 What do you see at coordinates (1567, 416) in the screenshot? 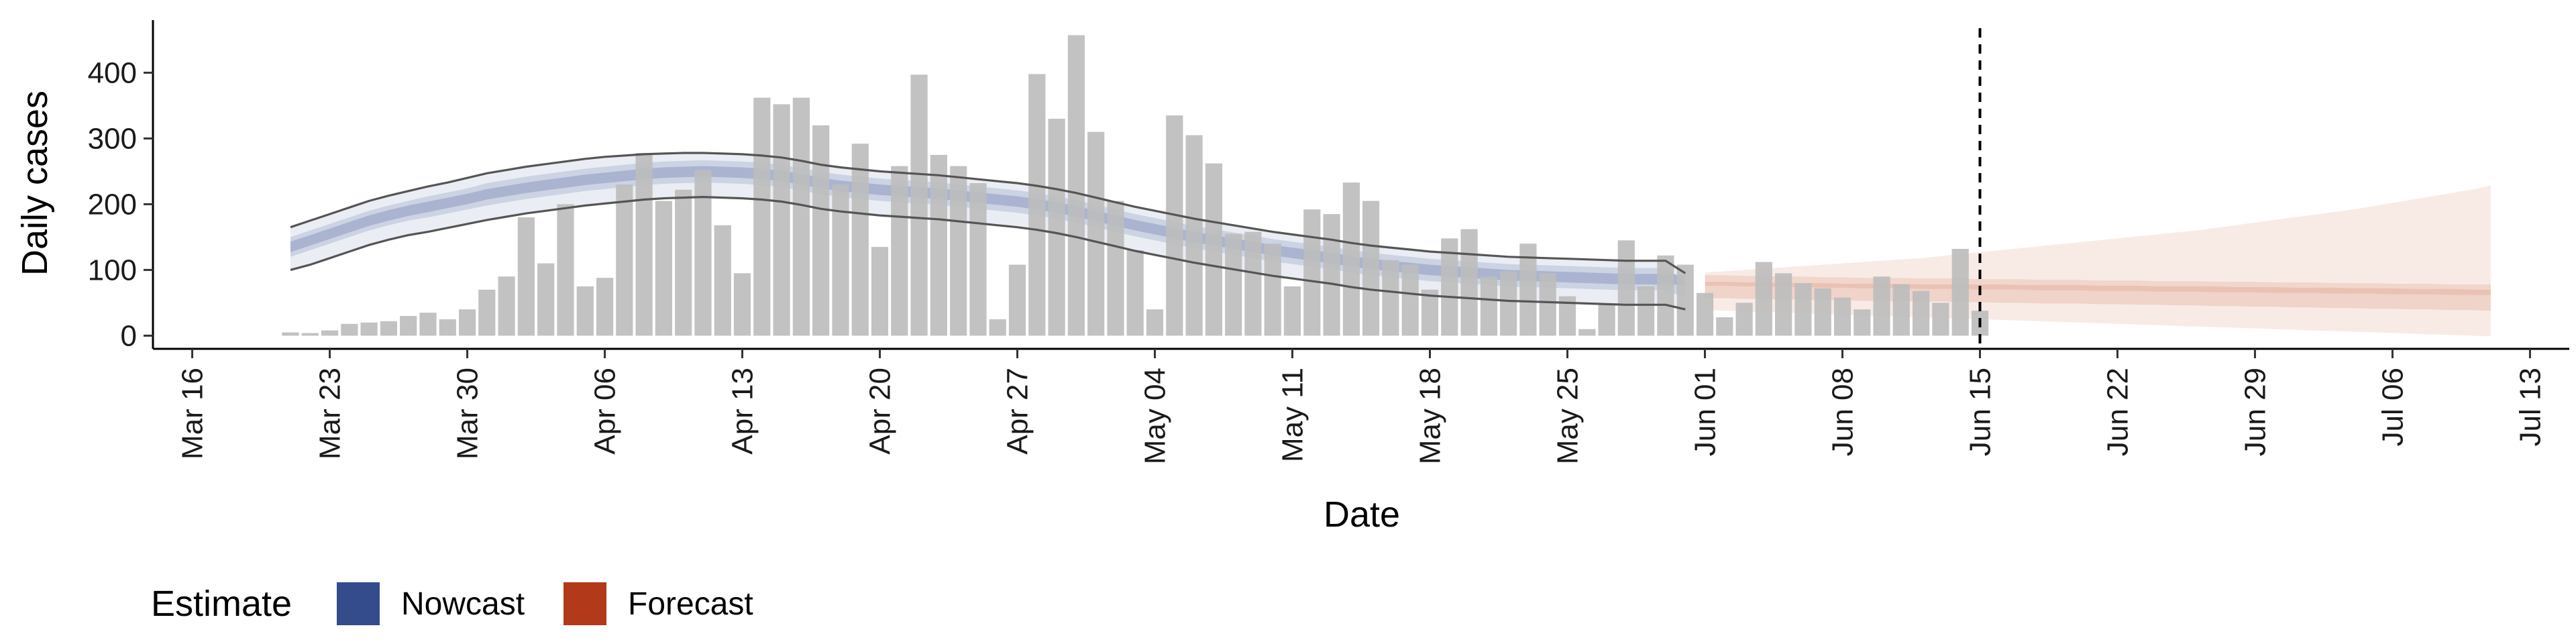
I see `x-tick-label: May 25` at bounding box center [1567, 416].